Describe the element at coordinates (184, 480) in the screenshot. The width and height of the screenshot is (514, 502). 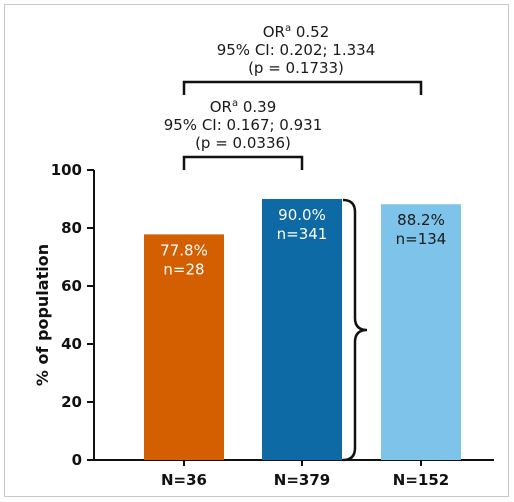
I see `x-tick-label: N=36` at that location.